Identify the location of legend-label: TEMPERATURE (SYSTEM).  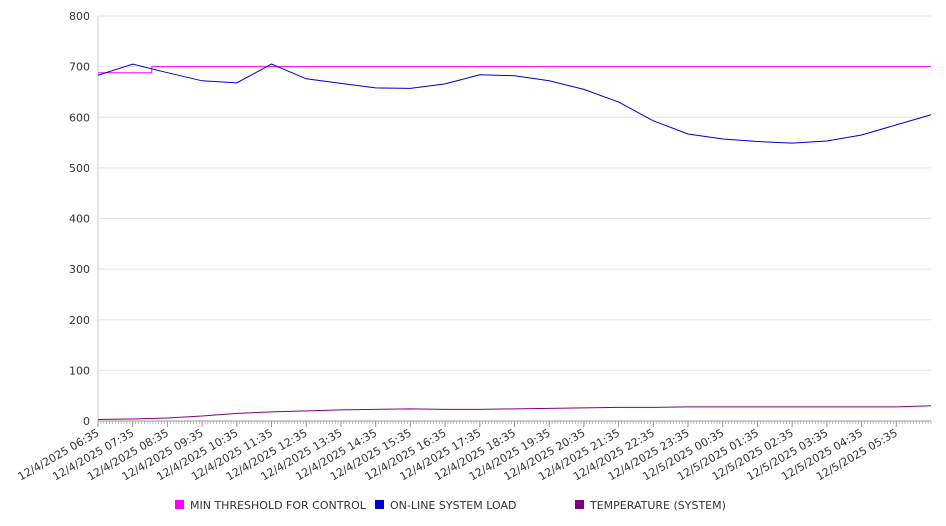
(657, 505).